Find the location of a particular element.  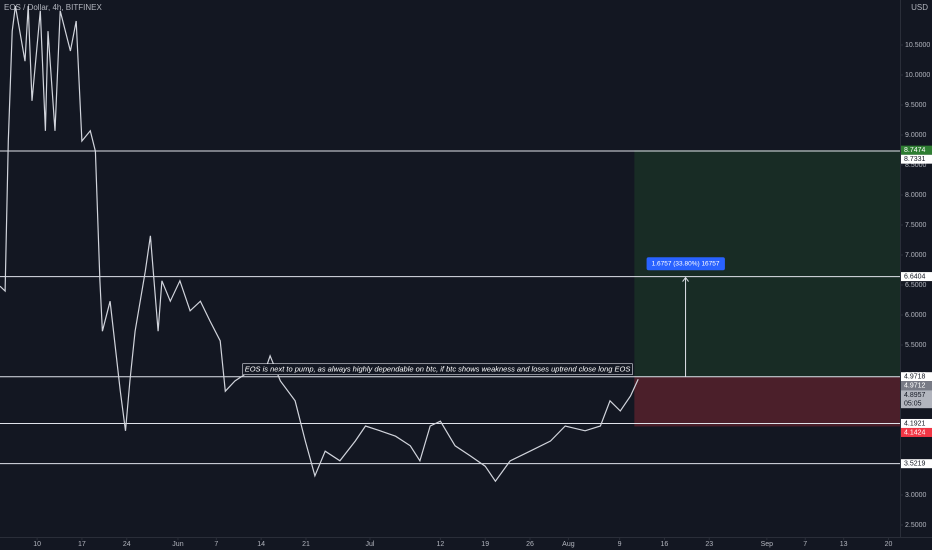

x-tick-label: 10 is located at coordinates (37, 544).